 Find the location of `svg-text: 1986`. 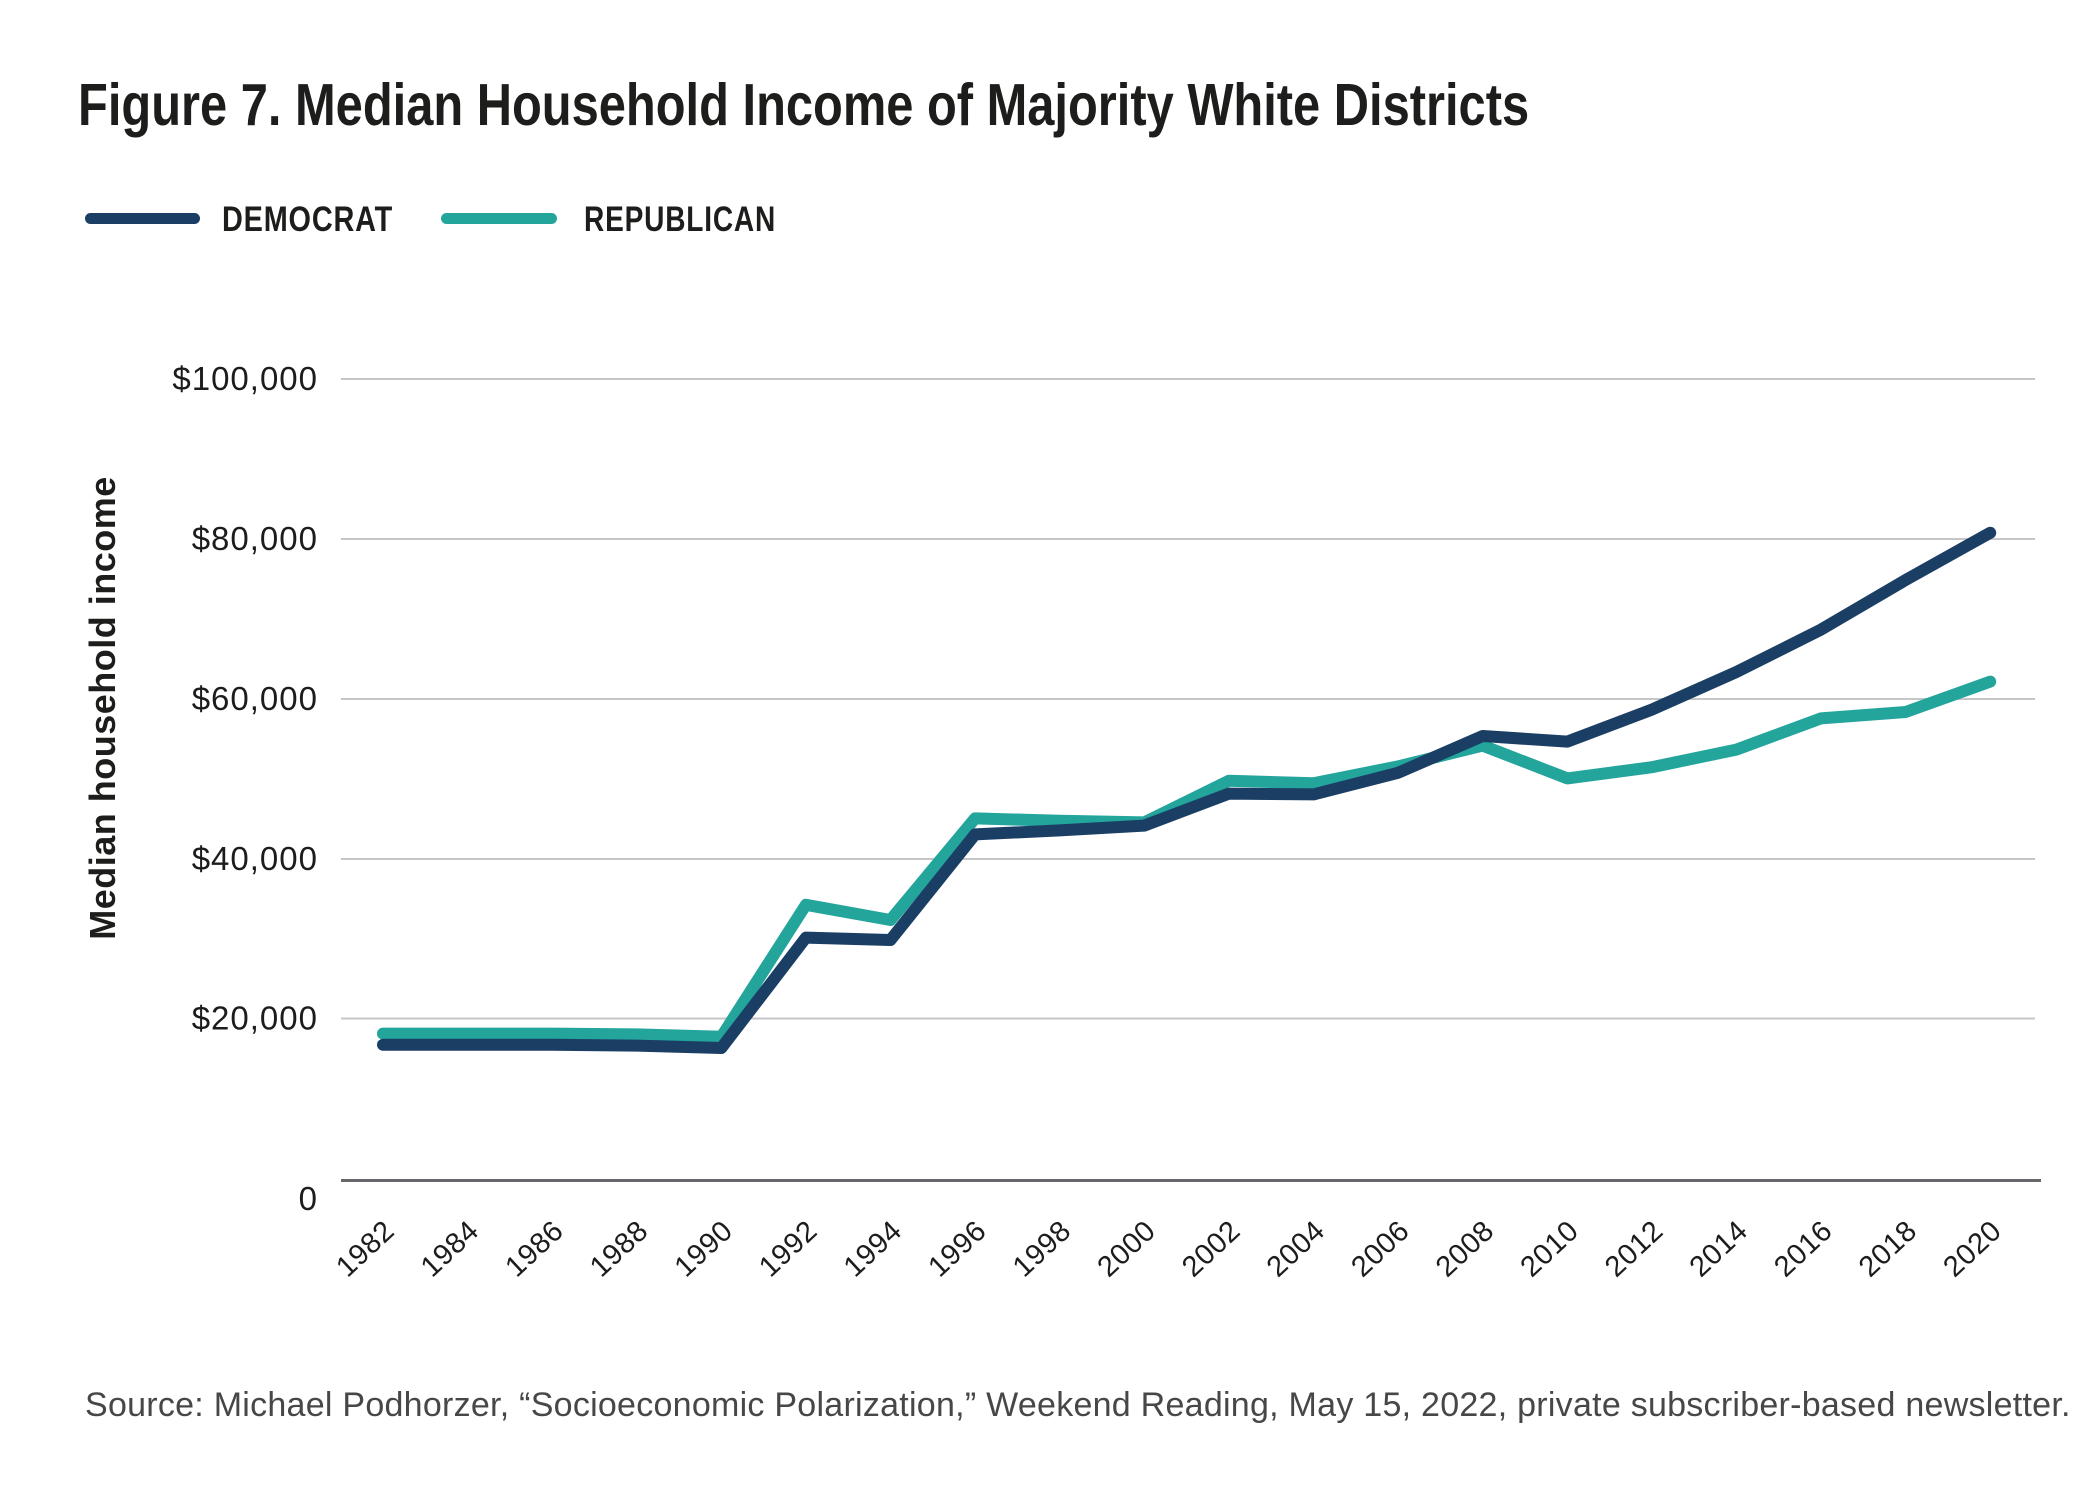

svg-text: 1986 is located at coordinates (535, 1249).